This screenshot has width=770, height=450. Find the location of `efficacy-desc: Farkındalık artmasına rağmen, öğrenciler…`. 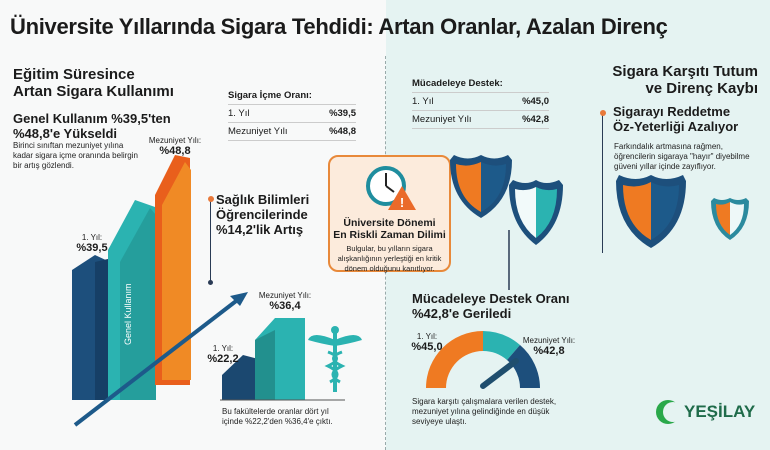

efficacy-desc: Farkındalık artmasına rağmen, öğrenciler… is located at coordinates (682, 156).